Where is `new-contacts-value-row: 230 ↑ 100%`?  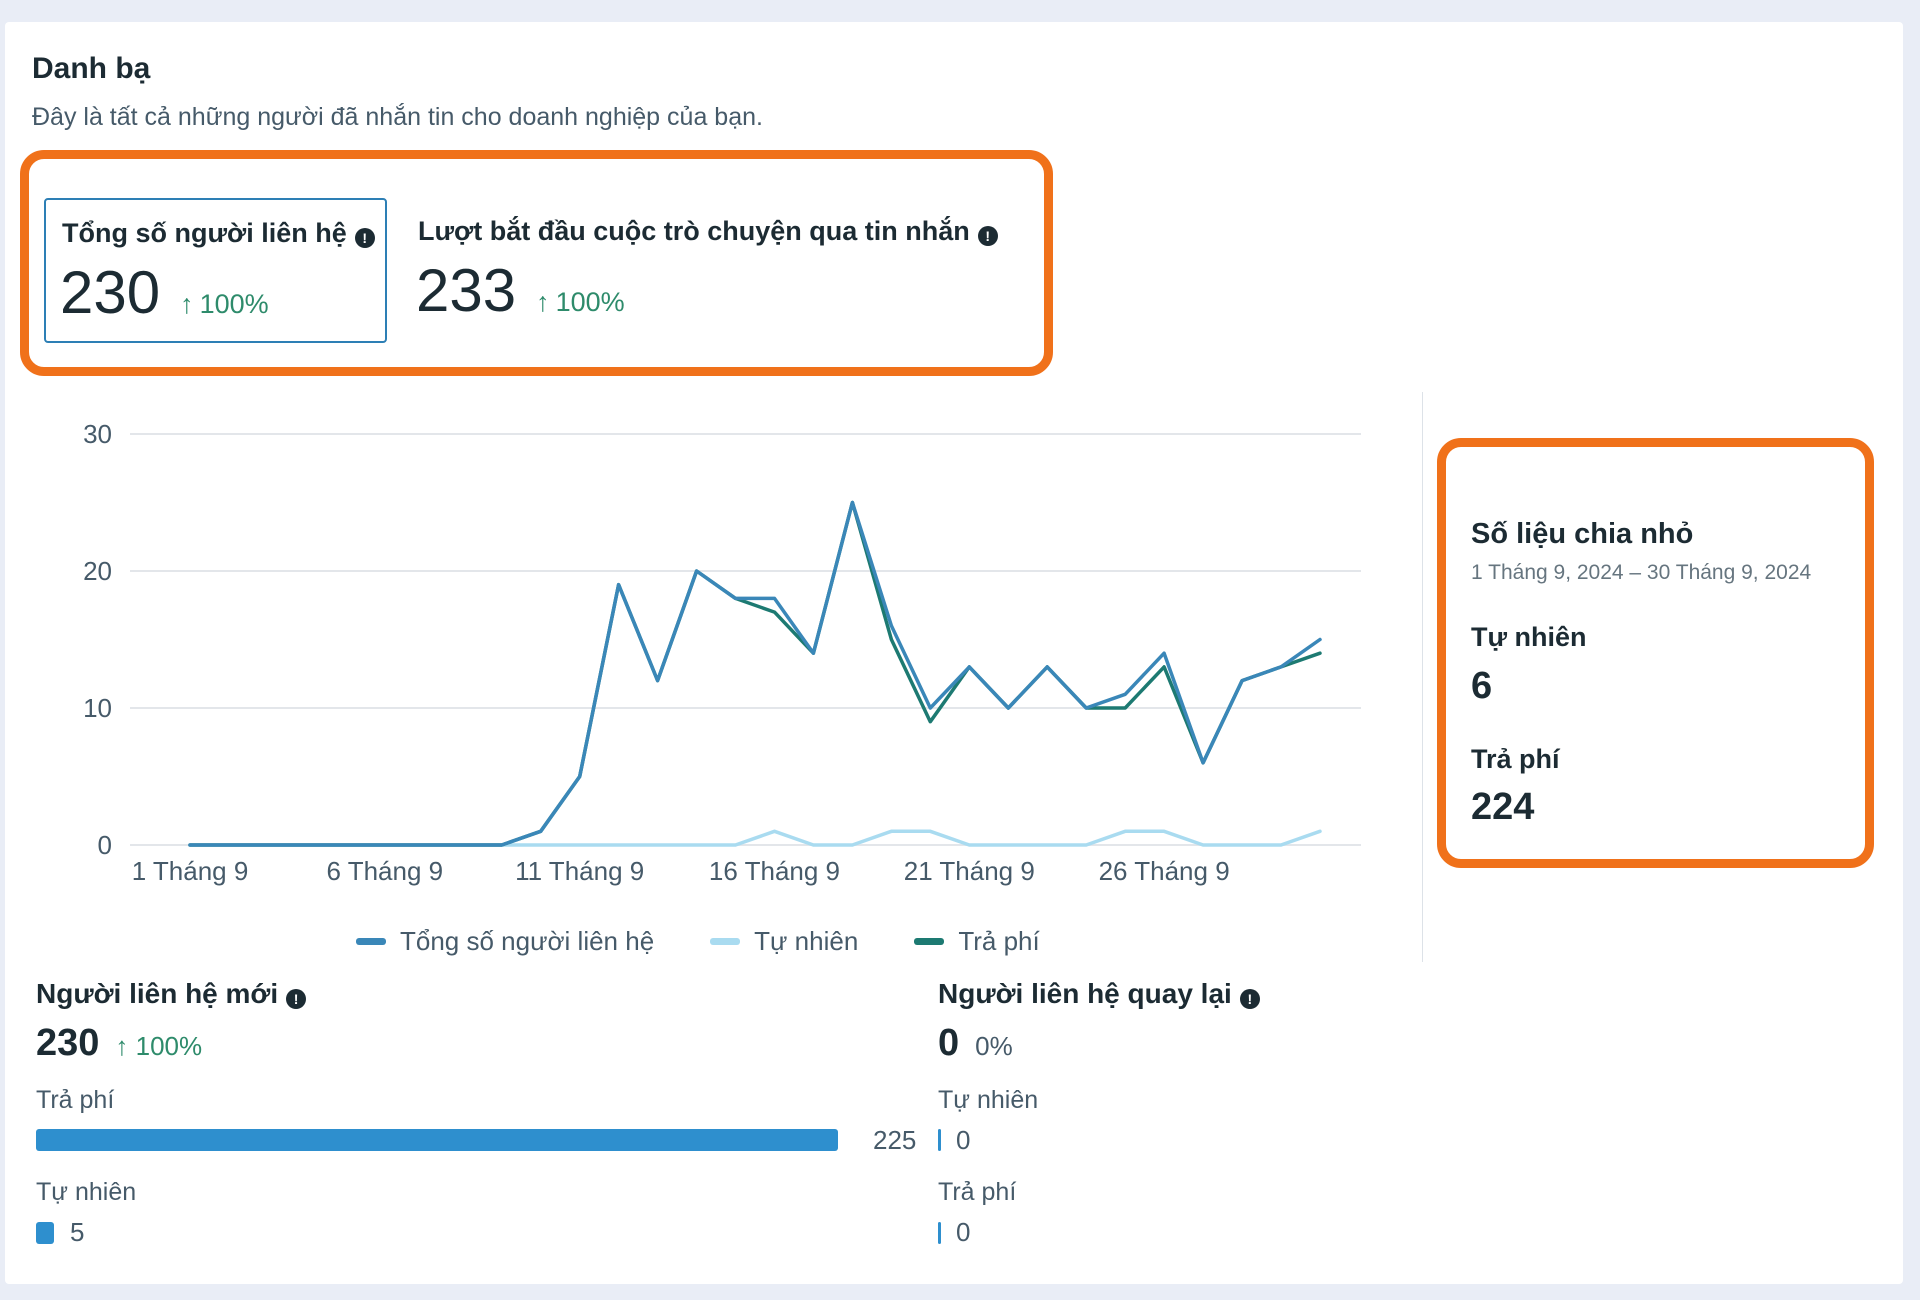
new-contacts-value-row: 230 ↑ 100% is located at coordinates (119, 1043).